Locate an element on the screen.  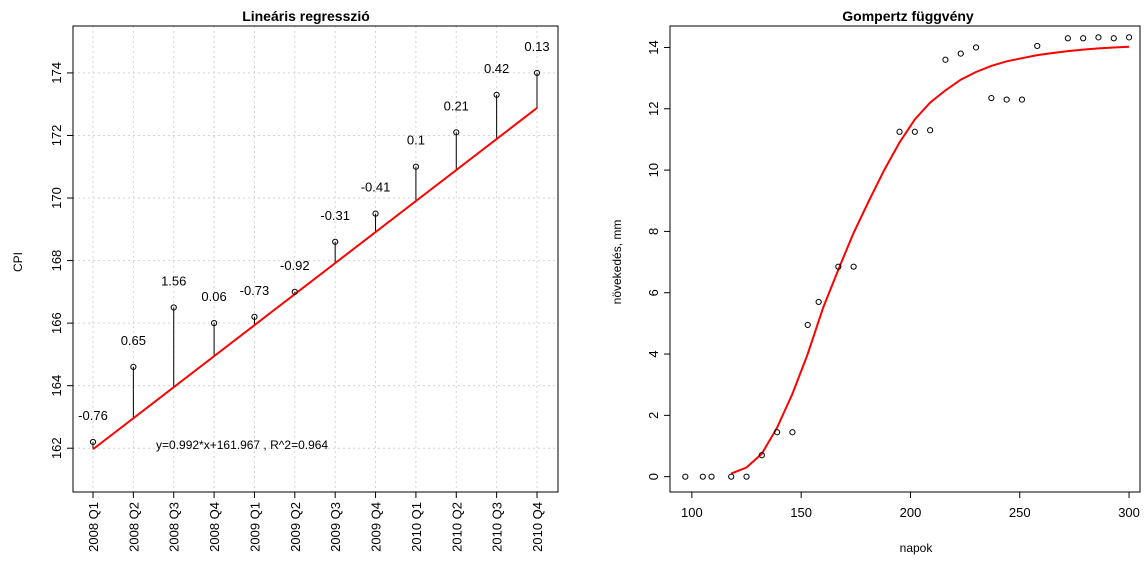
x-tick-label: 100 is located at coordinates (692, 512).